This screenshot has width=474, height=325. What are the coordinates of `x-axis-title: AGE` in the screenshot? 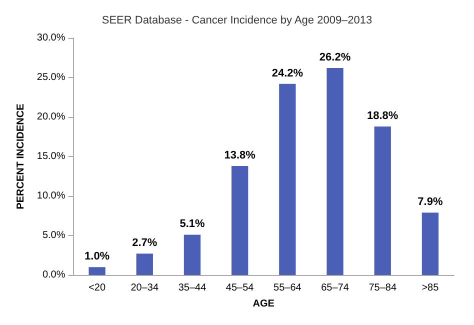 It's located at (263, 304).